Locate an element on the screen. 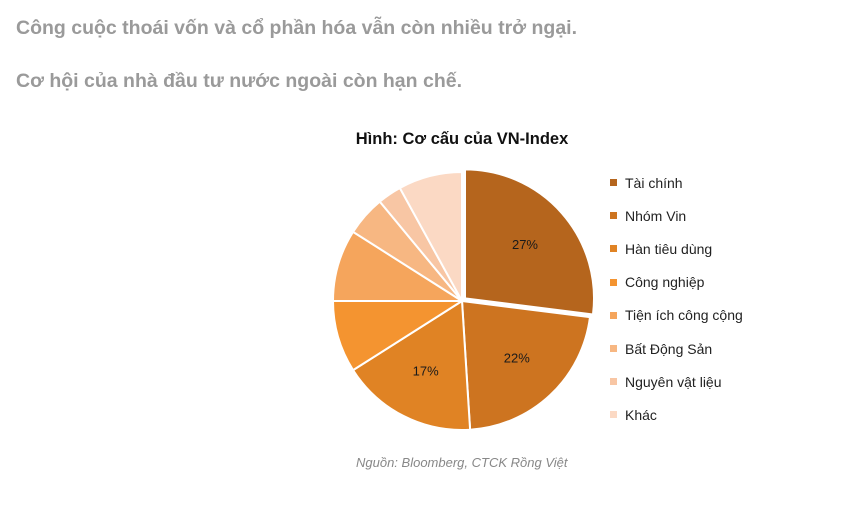 The width and height of the screenshot is (860, 508). legend-item: Tài chính is located at coordinates (676, 182).